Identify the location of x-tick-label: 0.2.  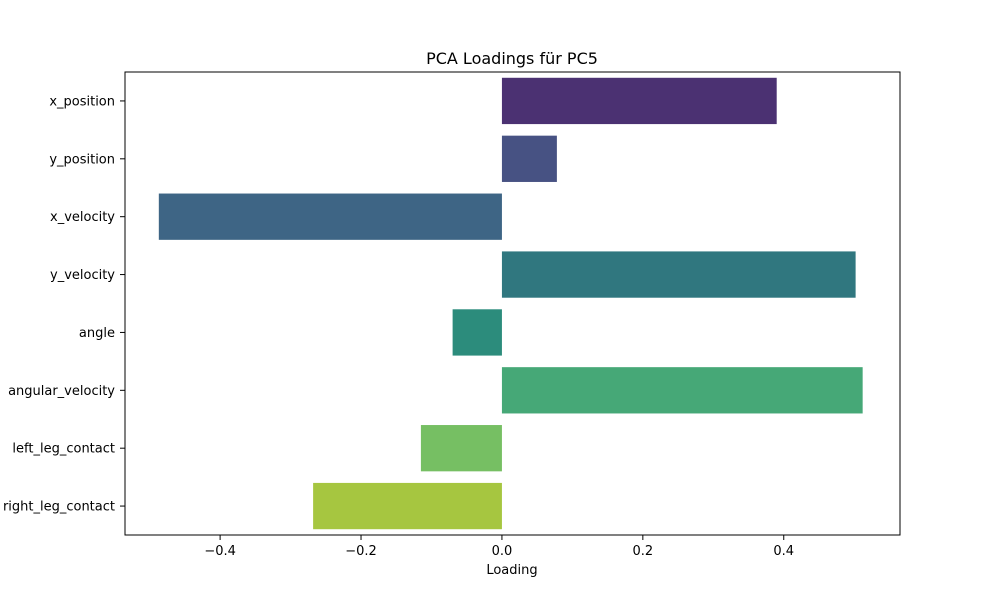
(642, 551).